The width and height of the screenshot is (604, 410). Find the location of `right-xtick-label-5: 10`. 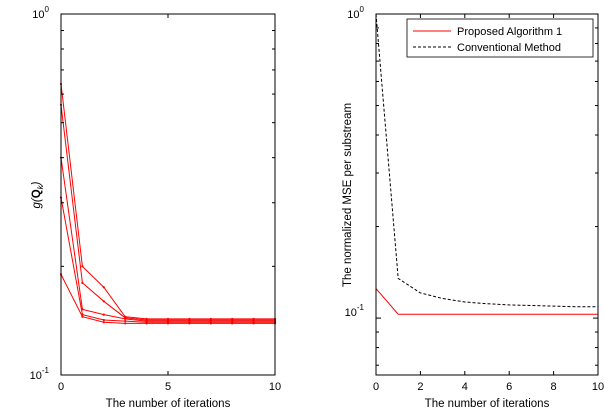

right-xtick-label-5: 10 is located at coordinates (598, 387).